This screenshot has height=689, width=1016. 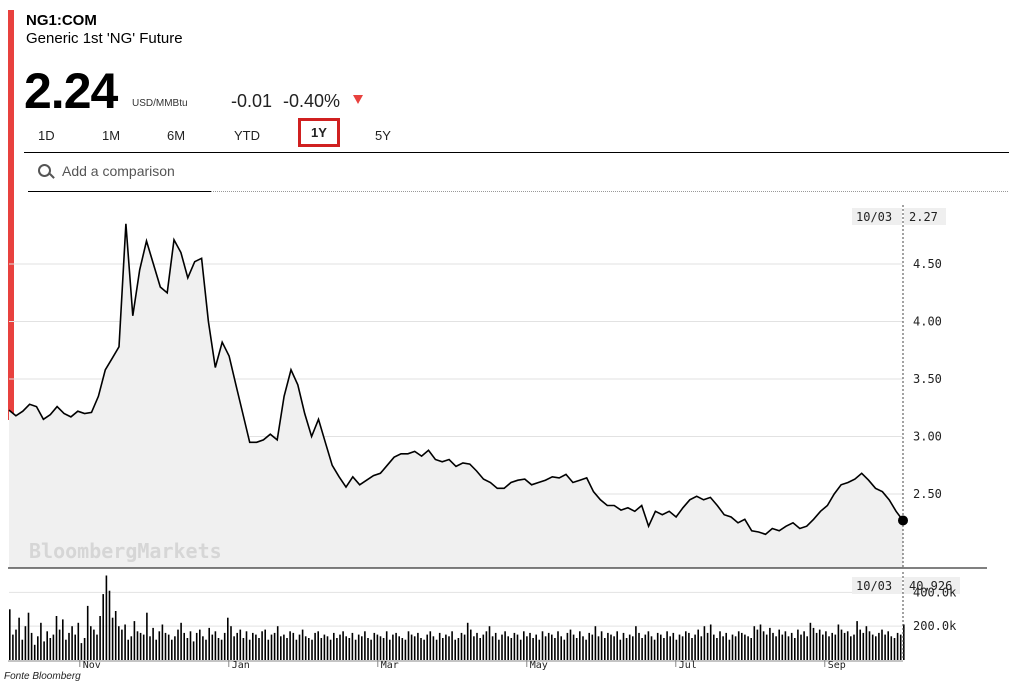 I want to click on accent-bar, so click(x=11, y=215).